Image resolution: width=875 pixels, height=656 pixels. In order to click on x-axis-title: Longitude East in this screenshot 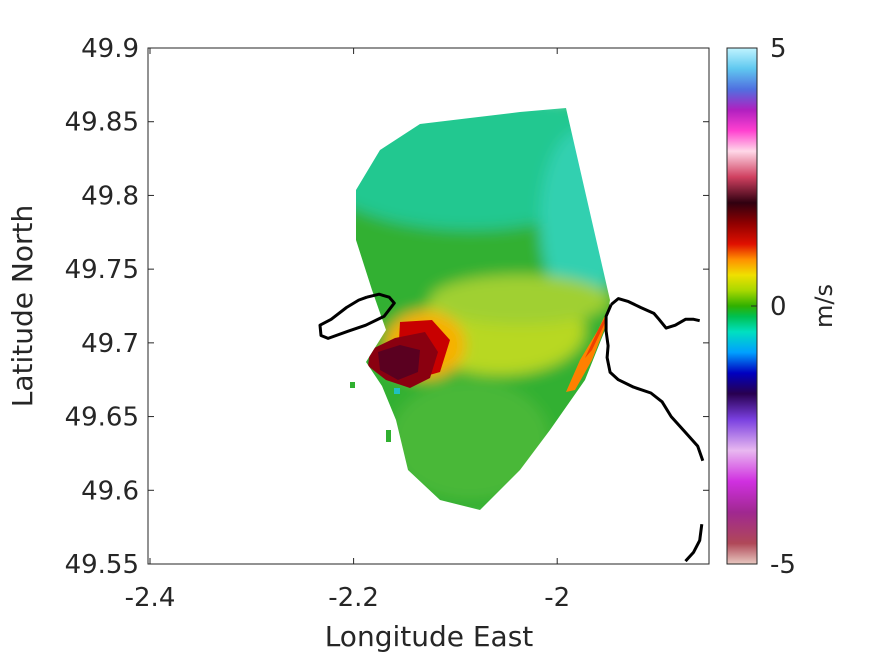, I will do `click(429, 636)`.